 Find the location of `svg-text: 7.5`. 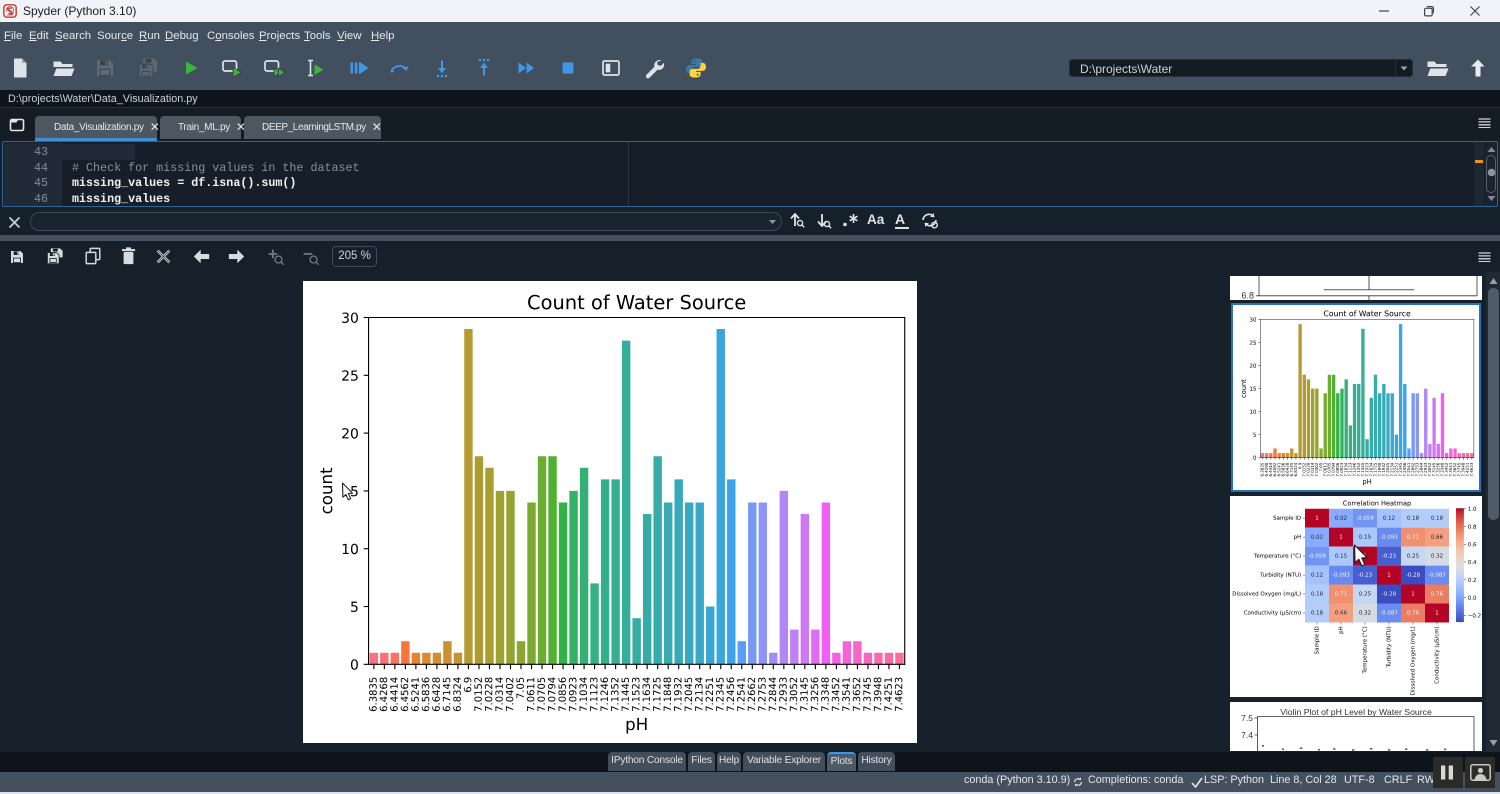

svg-text: 7.5 is located at coordinates (1247, 718).